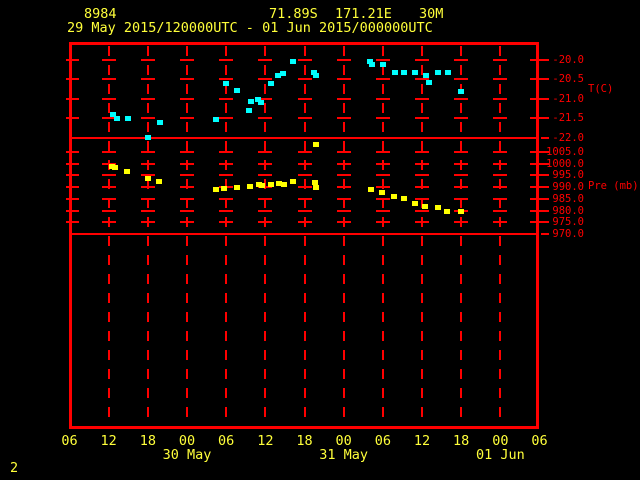 This screenshot has height=480, width=640. I want to click on hour-label: 12, so click(108, 441).